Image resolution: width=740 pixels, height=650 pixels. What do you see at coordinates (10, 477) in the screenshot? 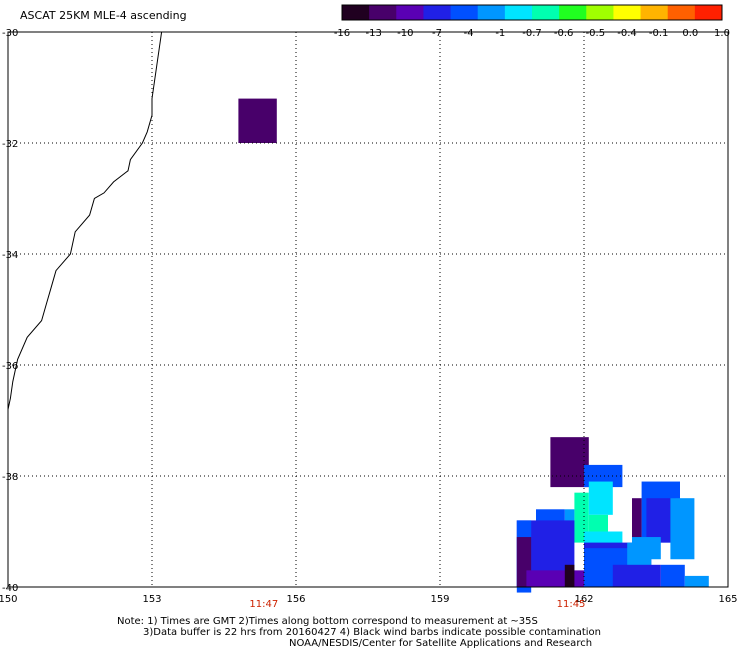
I see `lat-tick-label: -38` at bounding box center [10, 477].